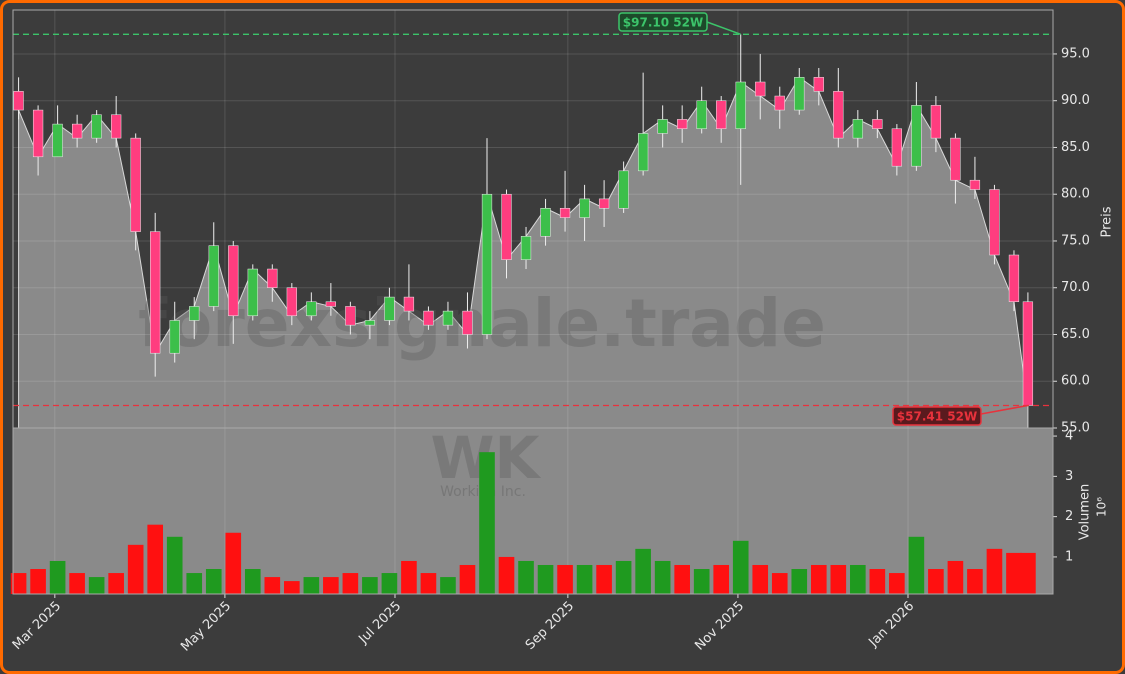 The height and width of the screenshot is (674, 1125). Describe the element at coordinates (1107, 221) in the screenshot. I see `y-axis-label: Preis` at that location.